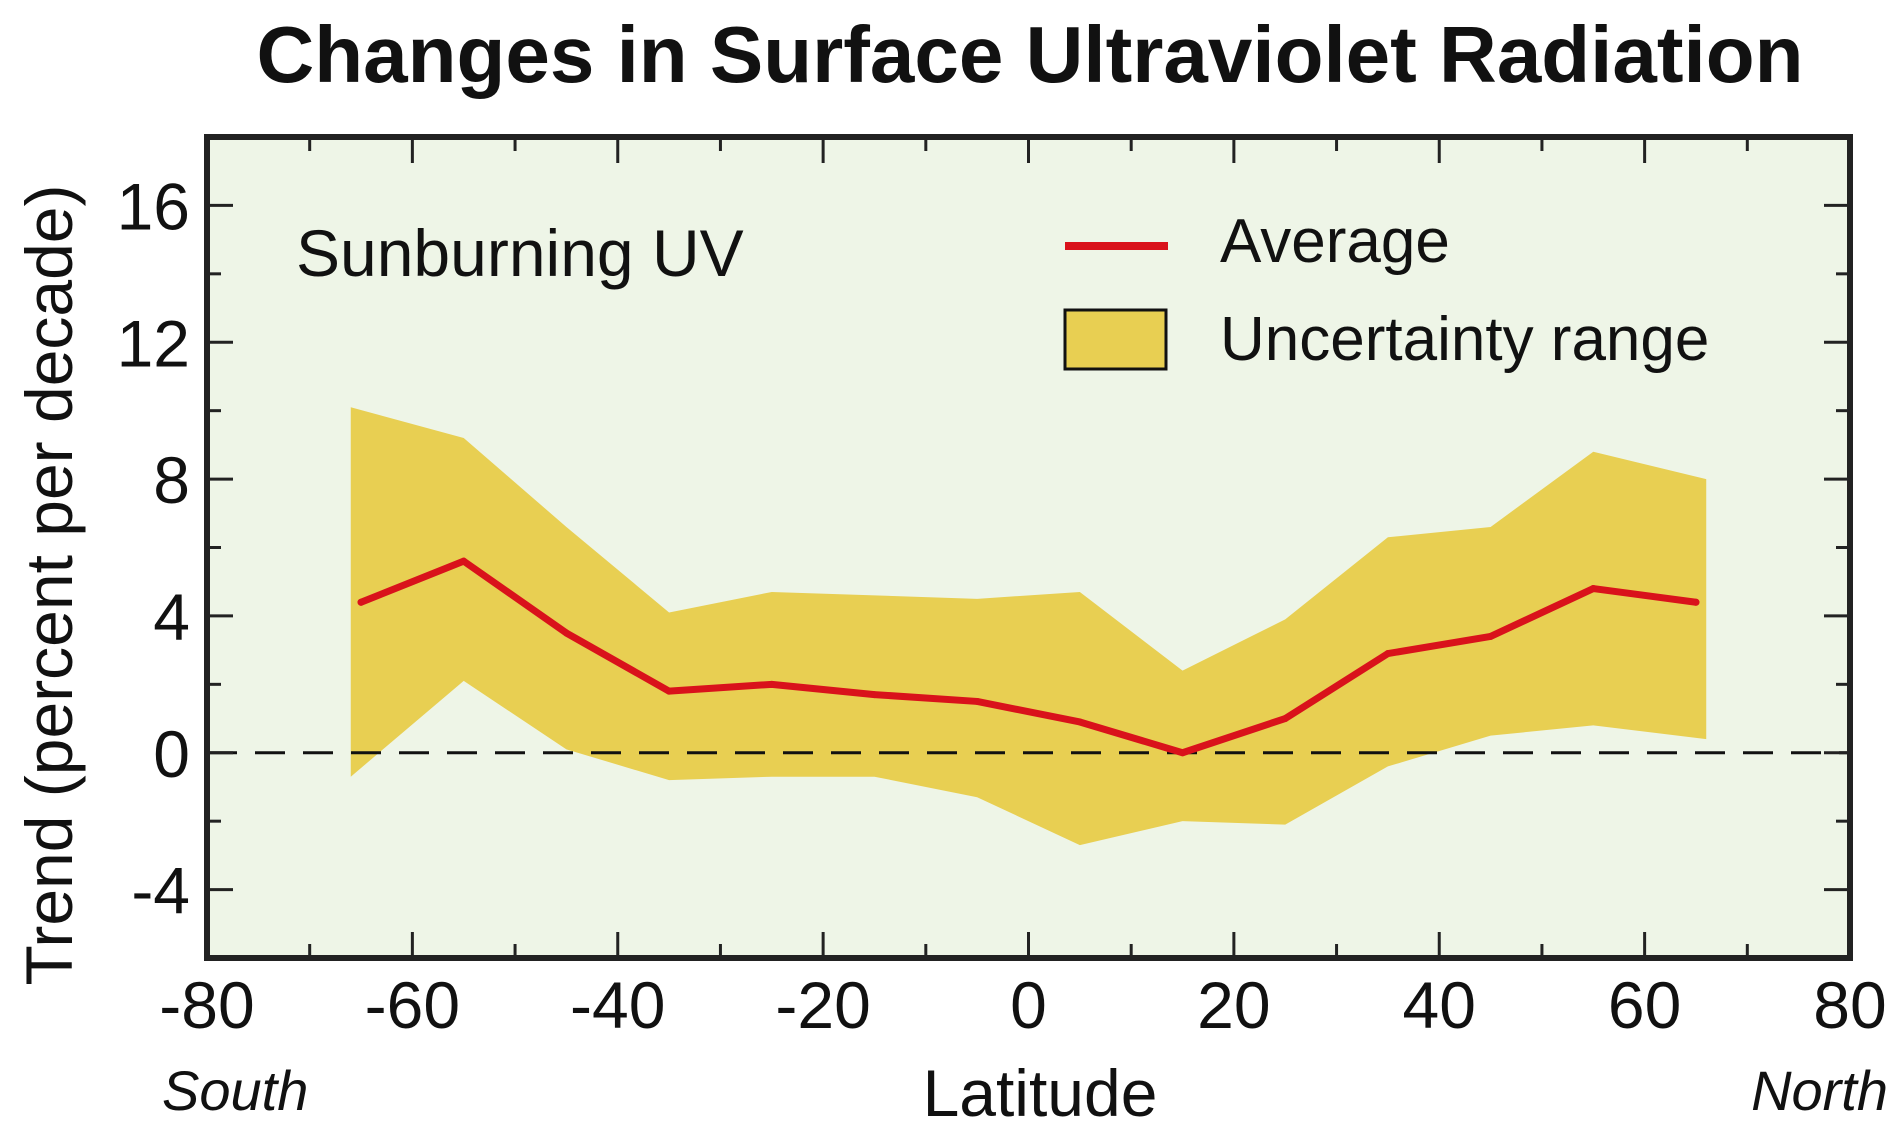  What do you see at coordinates (1849, 1005) in the screenshot?
I see `x-tick-label: 80` at bounding box center [1849, 1005].